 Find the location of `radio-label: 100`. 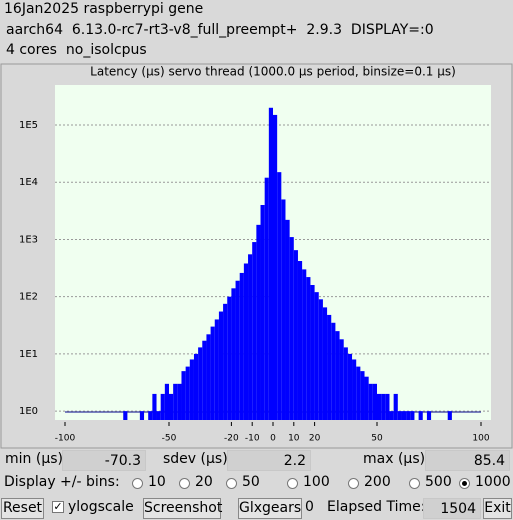

radio-label: 100 is located at coordinates (316, 482).